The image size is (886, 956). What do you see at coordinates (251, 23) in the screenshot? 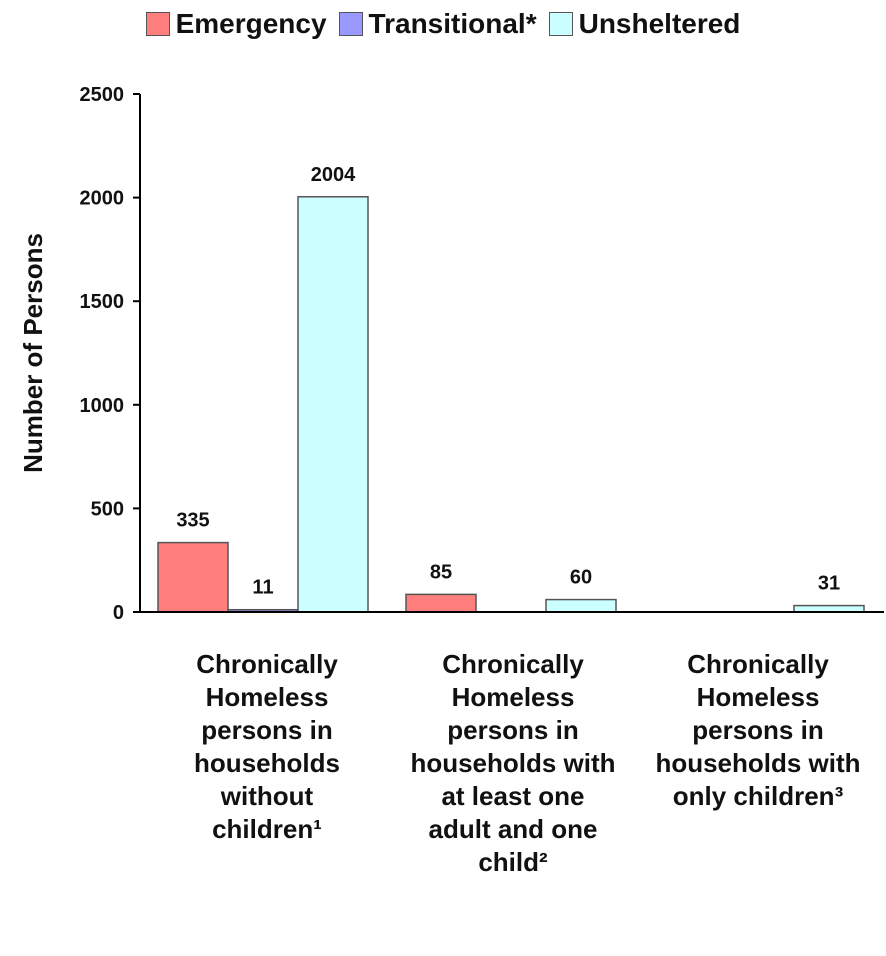
I see `legend-label-emergency: Emergency` at bounding box center [251, 23].